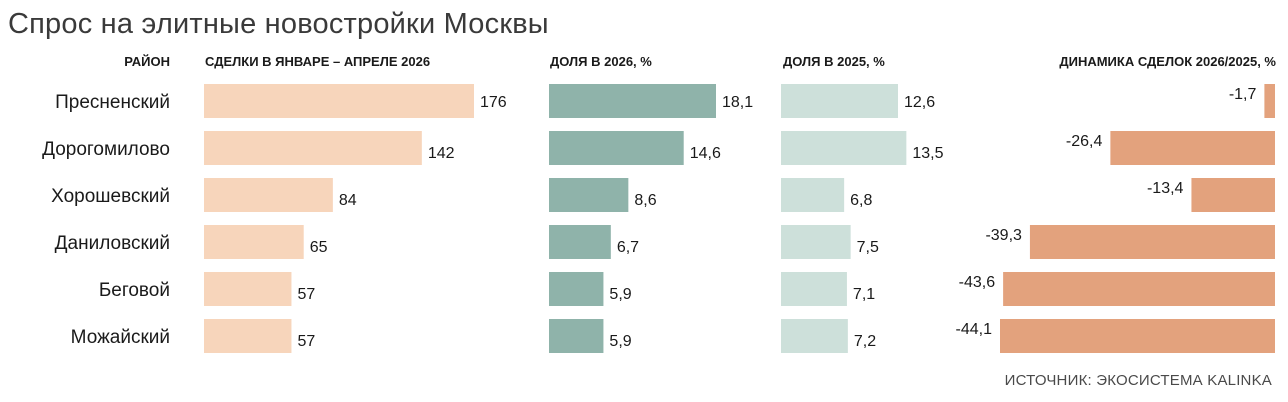  I want to click on share-2026-value-label: 6,7, so click(628, 247).